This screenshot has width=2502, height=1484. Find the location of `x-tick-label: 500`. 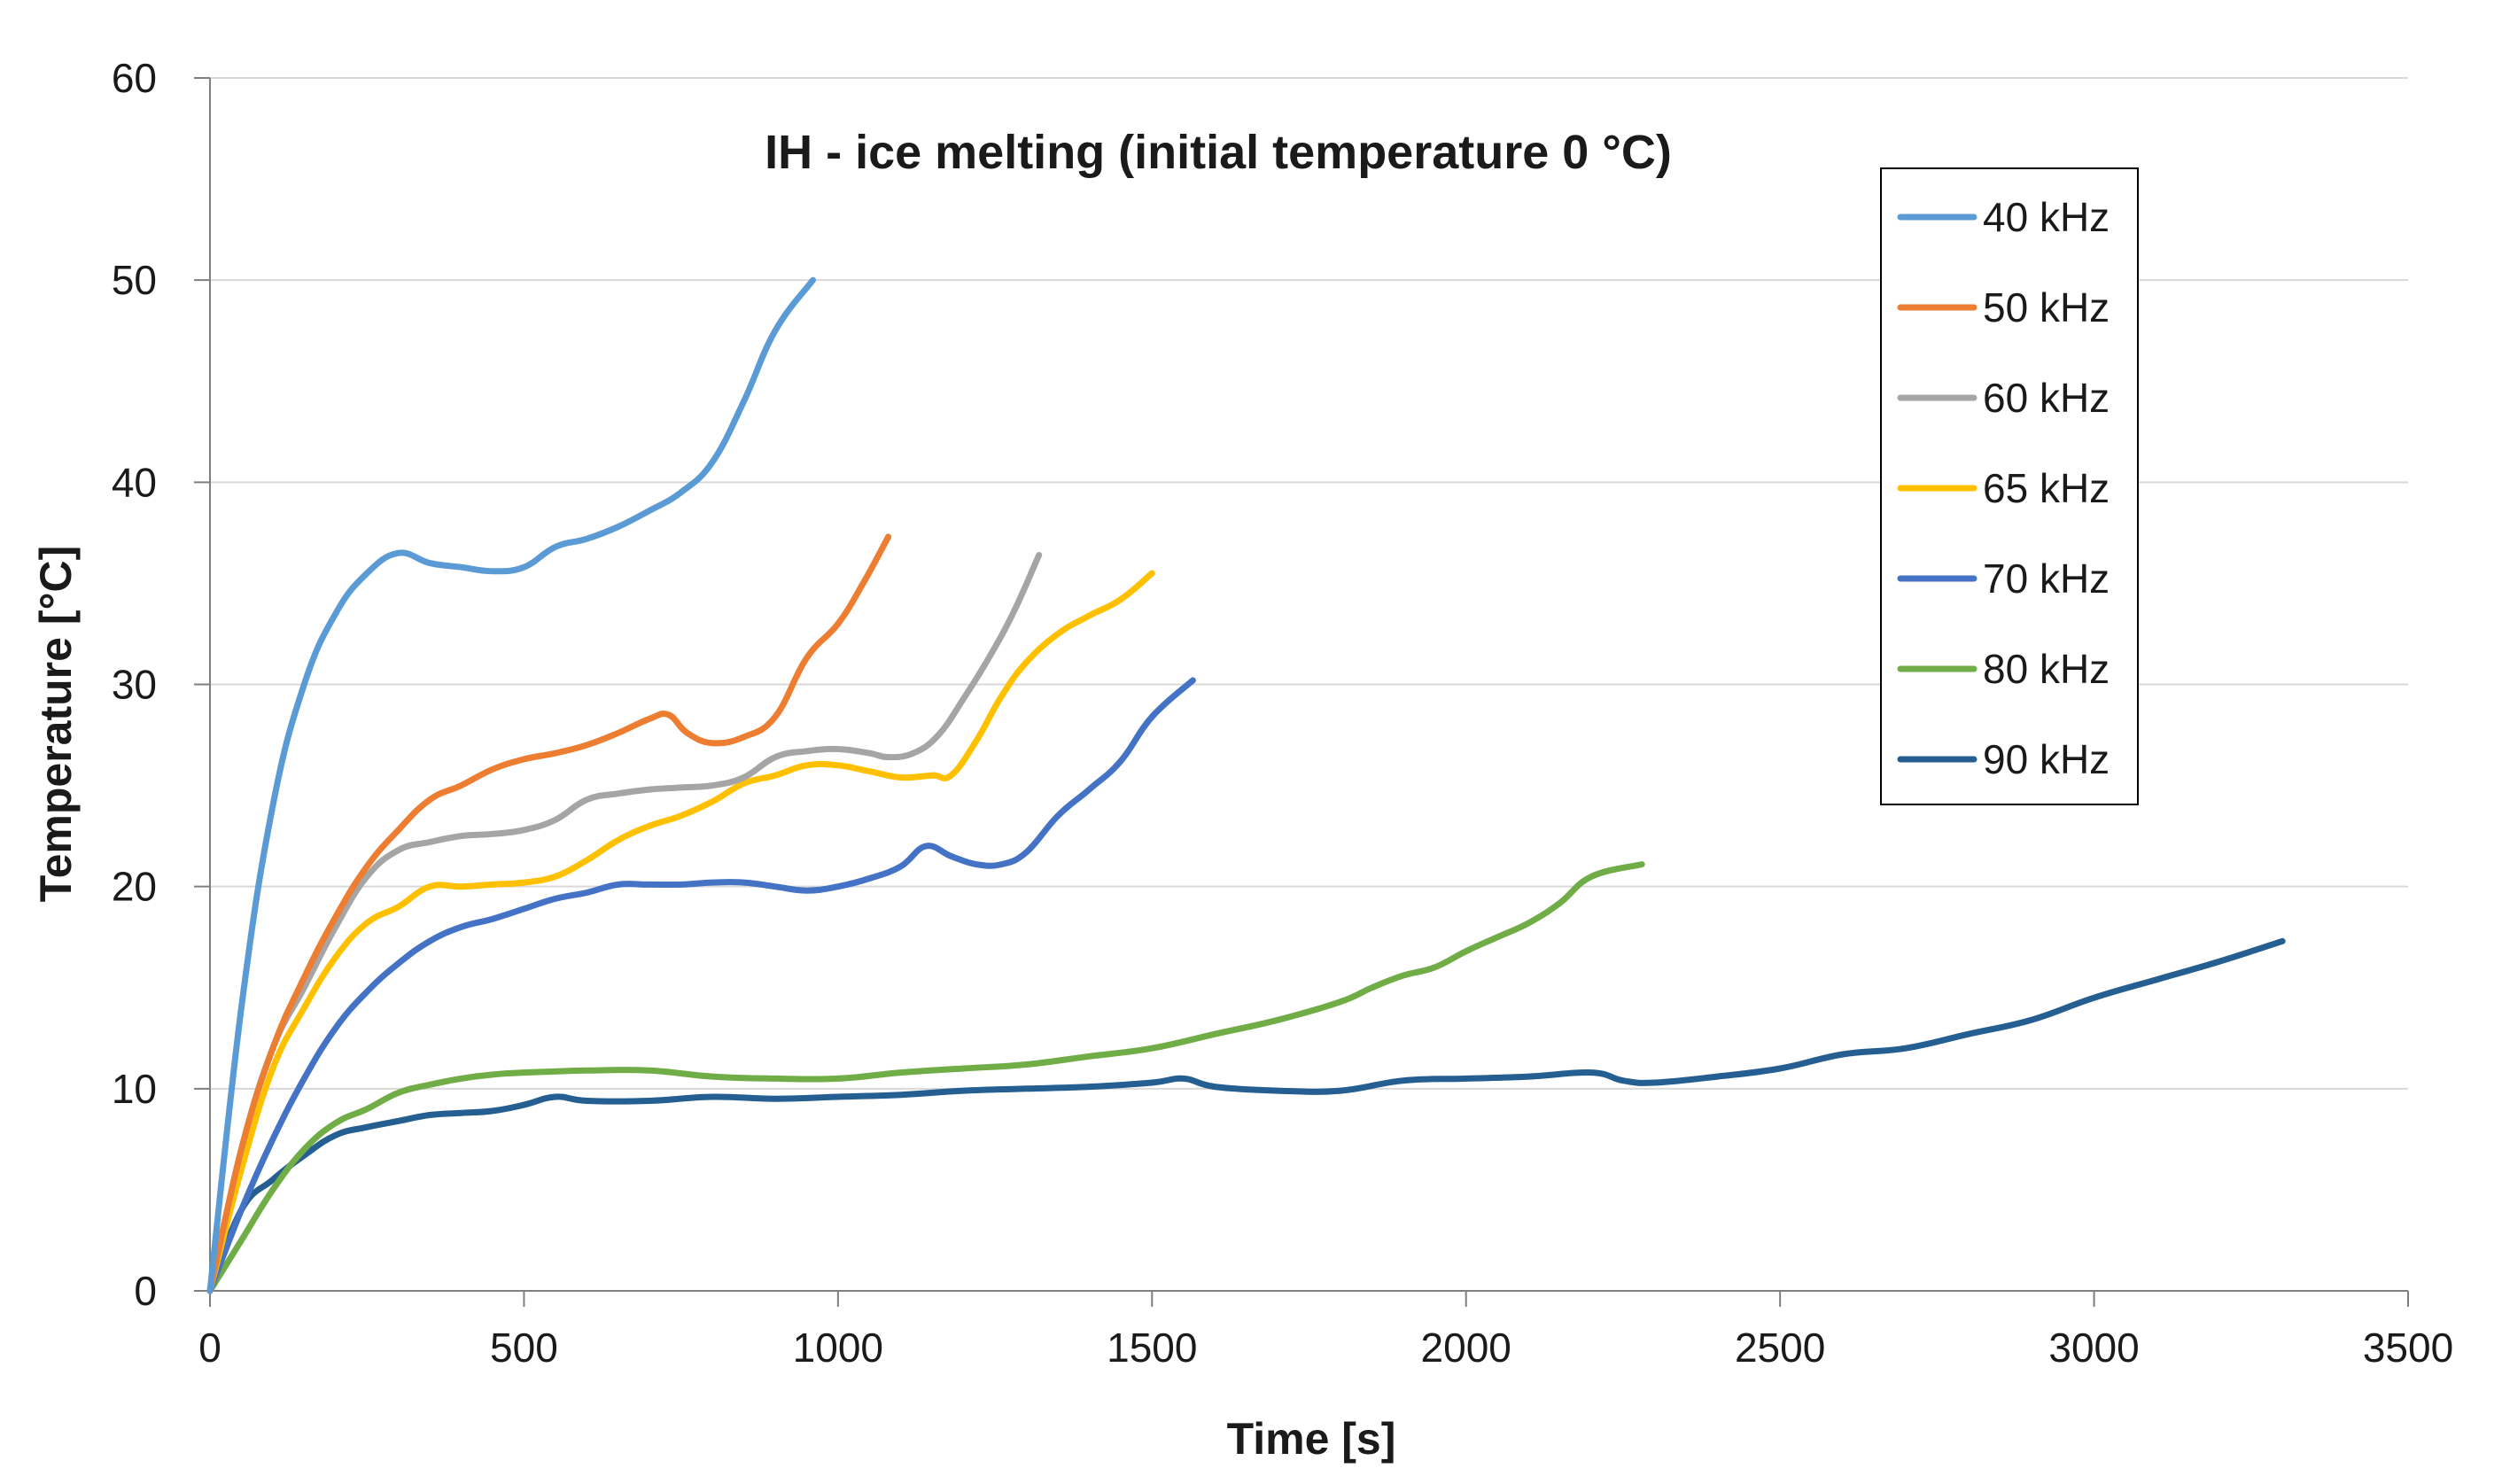

x-tick-label: 500 is located at coordinates (524, 1348).